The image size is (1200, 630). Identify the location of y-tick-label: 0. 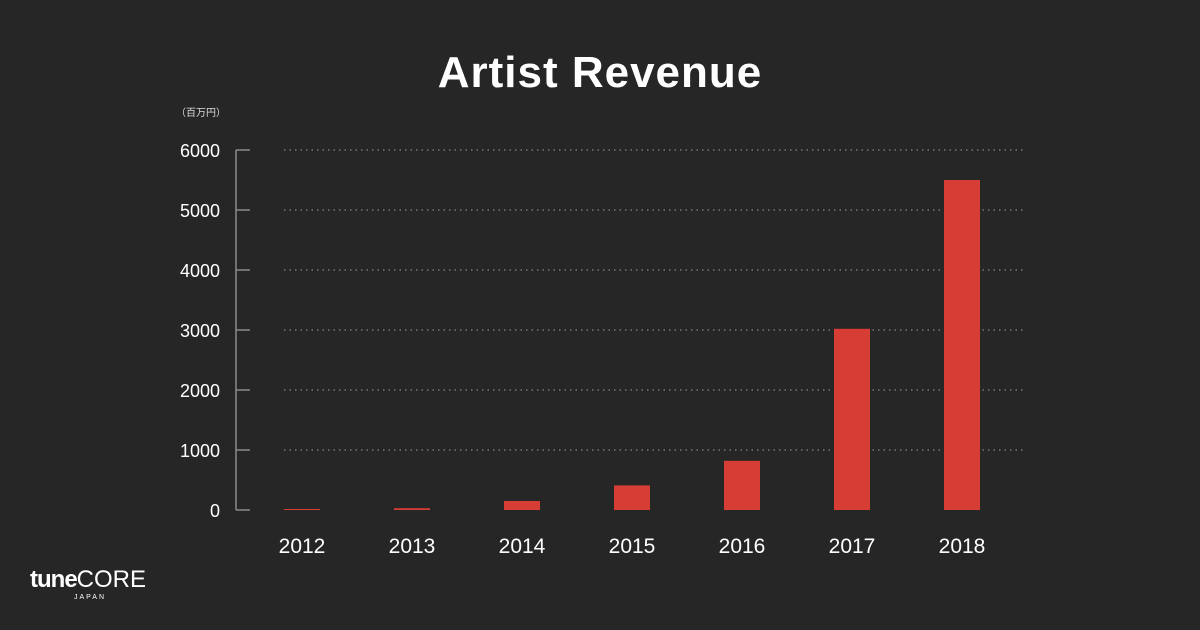
(215, 511).